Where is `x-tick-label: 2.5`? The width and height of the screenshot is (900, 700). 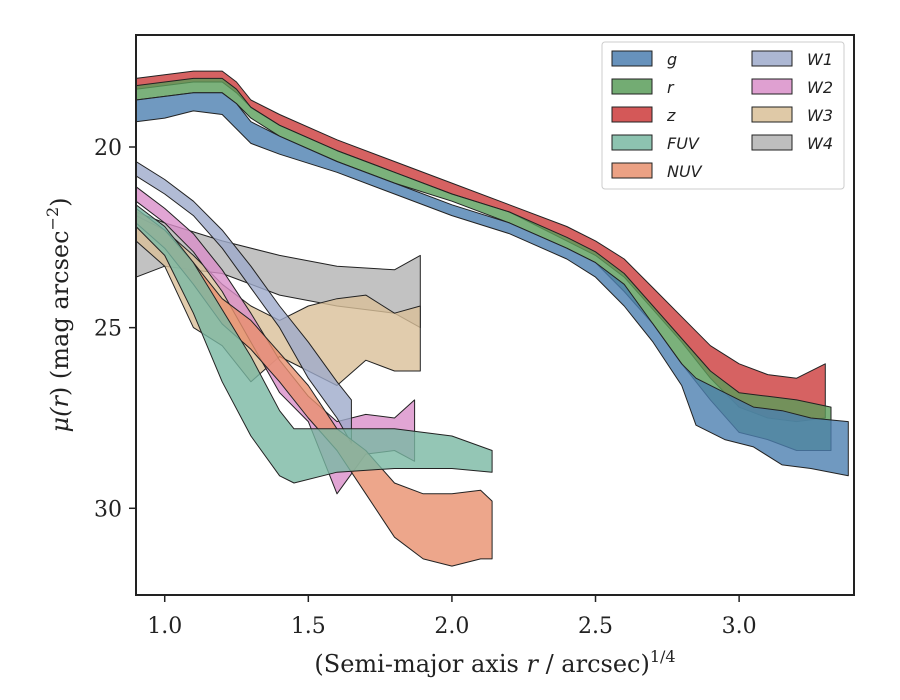
x-tick-label: 2.5 is located at coordinates (595, 626).